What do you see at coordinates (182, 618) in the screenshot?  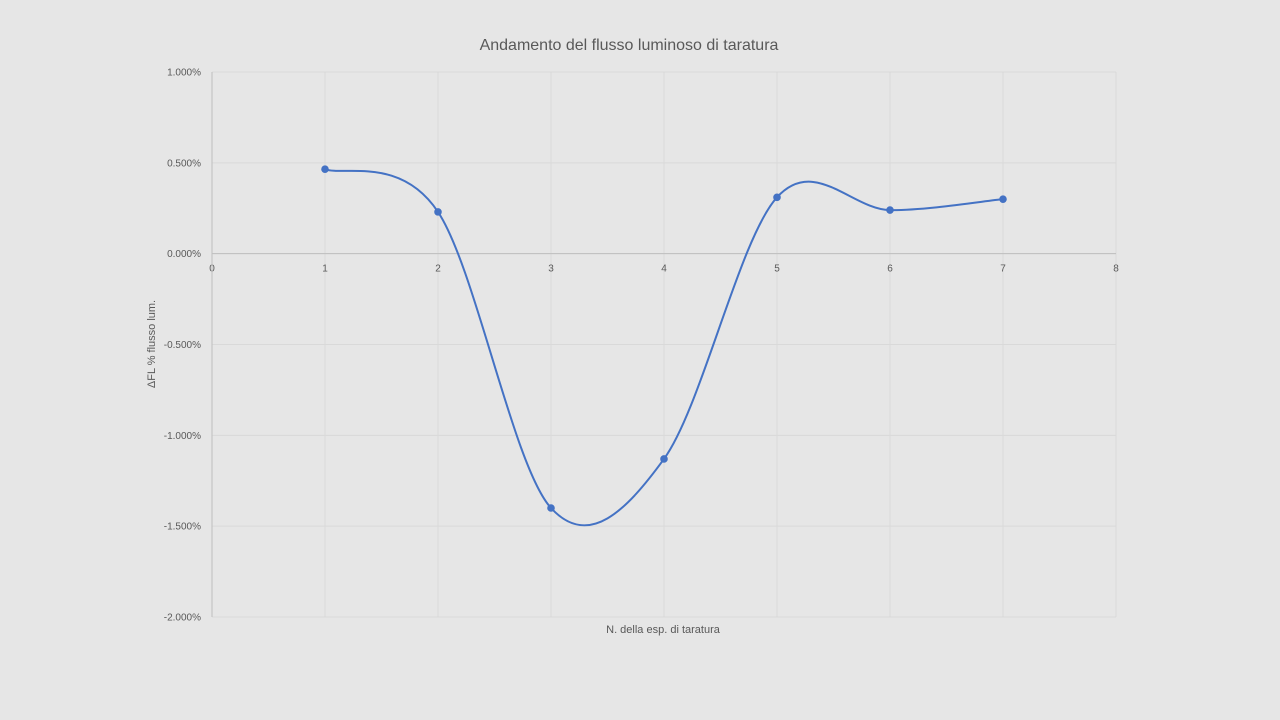 I see `y-tick-label: -2.000%` at bounding box center [182, 618].